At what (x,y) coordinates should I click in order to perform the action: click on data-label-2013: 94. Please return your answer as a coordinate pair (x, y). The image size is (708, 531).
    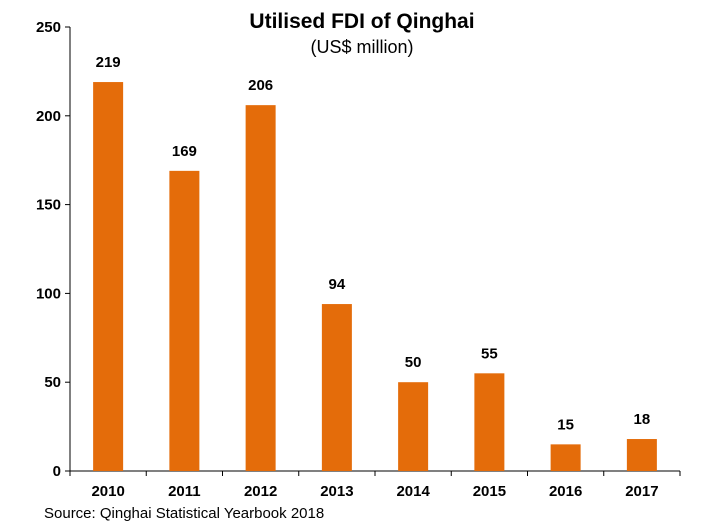
    Looking at the image, I should click on (337, 284).